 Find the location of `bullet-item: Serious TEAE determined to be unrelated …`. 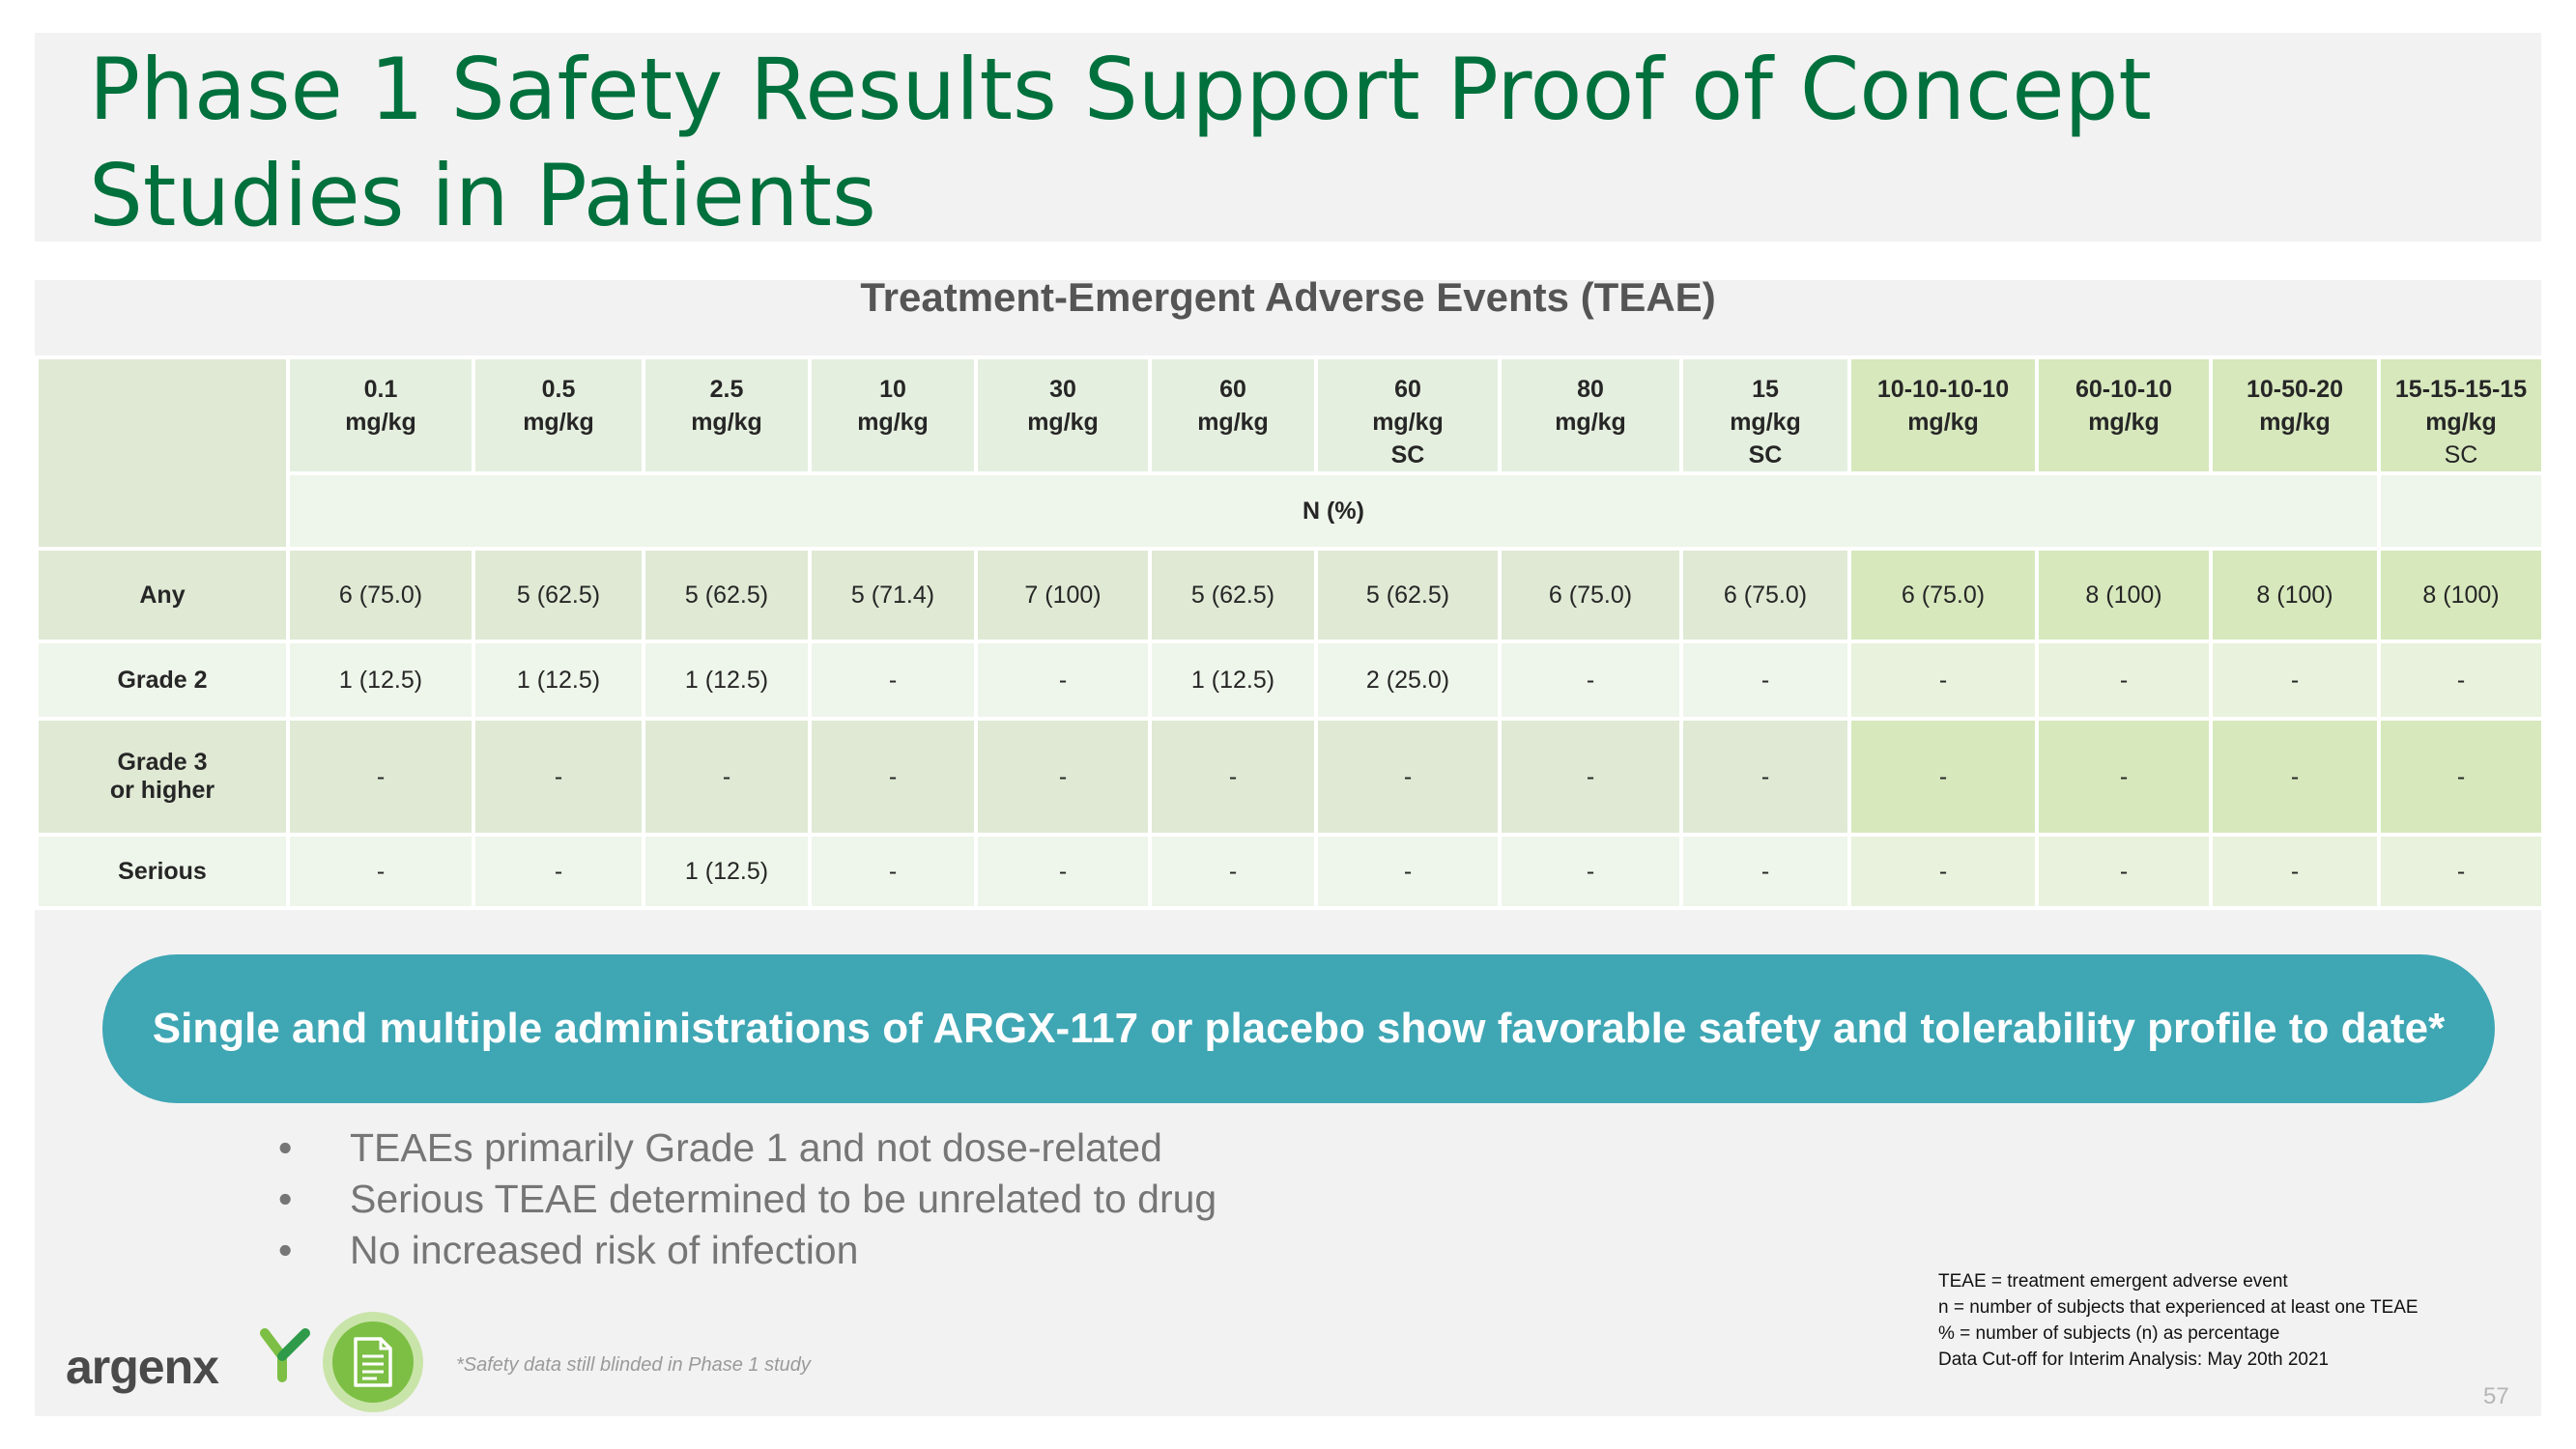

bullet-item: Serious TEAE determined to be unrelated … is located at coordinates (744, 1199).